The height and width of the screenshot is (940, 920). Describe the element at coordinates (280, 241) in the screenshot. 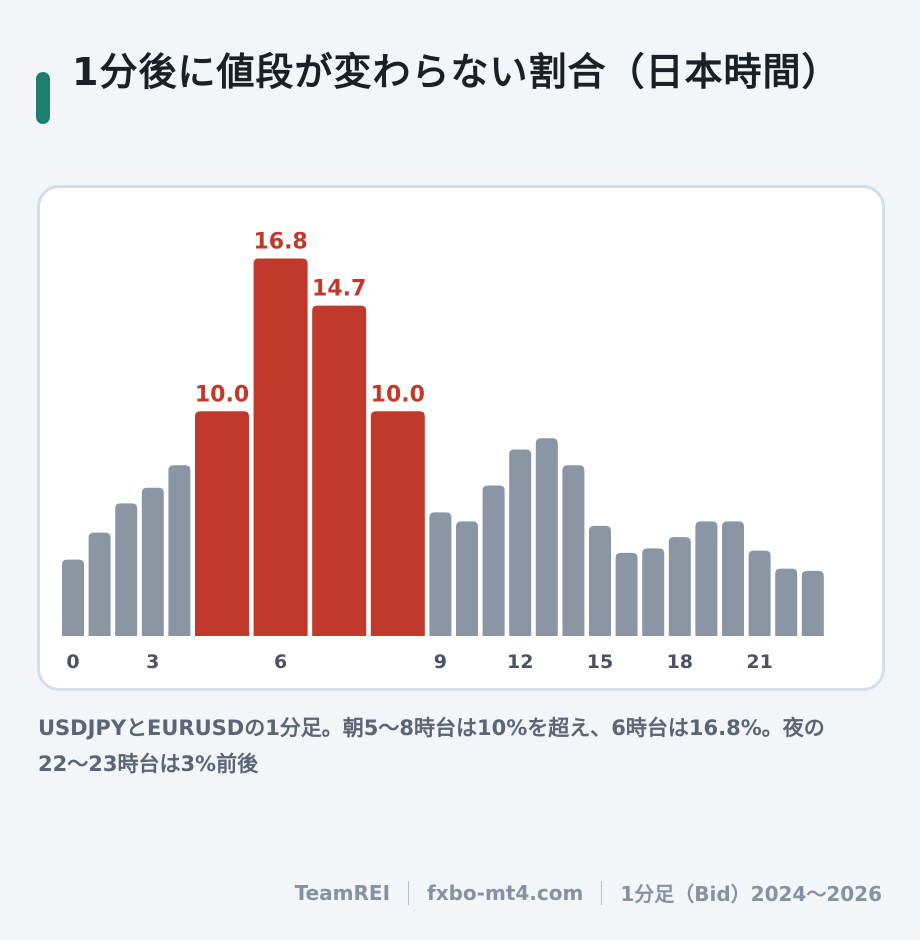

I see `data-label-hour-6: 16.8` at that location.